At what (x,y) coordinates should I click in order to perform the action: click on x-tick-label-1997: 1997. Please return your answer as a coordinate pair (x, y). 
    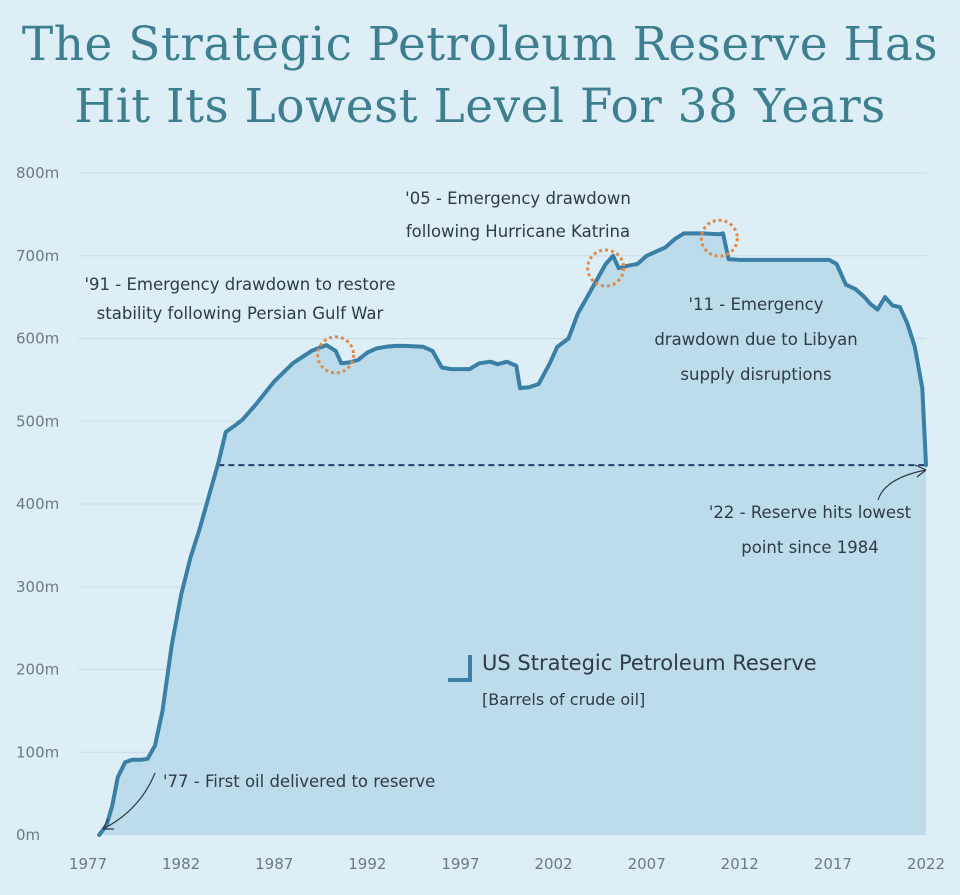
    Looking at the image, I should click on (460, 864).